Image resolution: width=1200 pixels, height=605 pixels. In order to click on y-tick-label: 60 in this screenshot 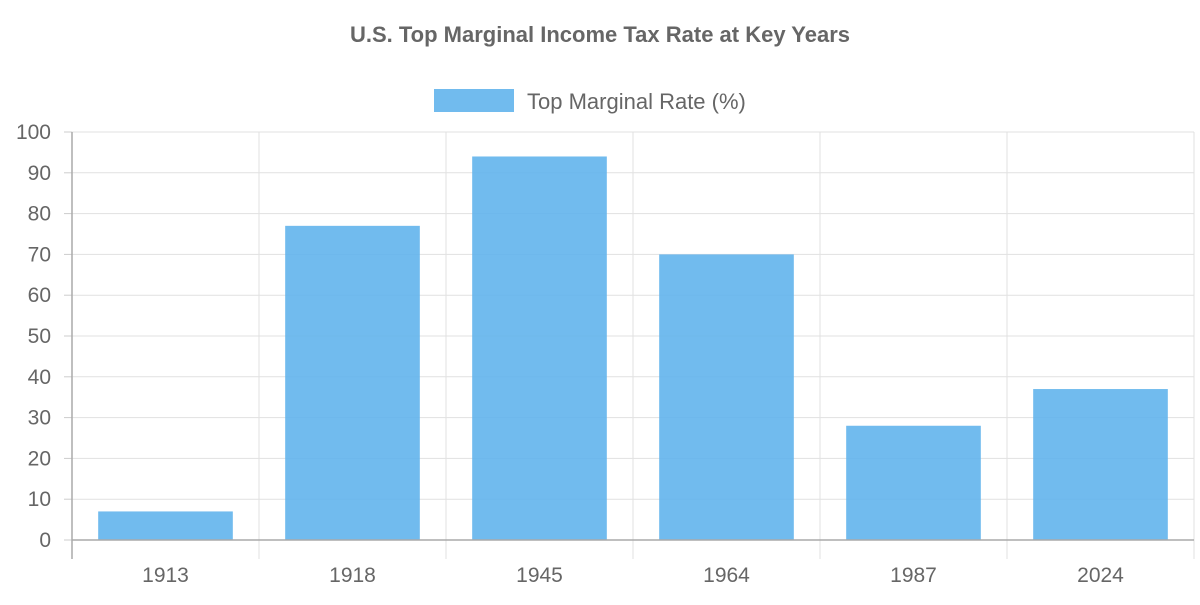, I will do `click(39, 295)`.